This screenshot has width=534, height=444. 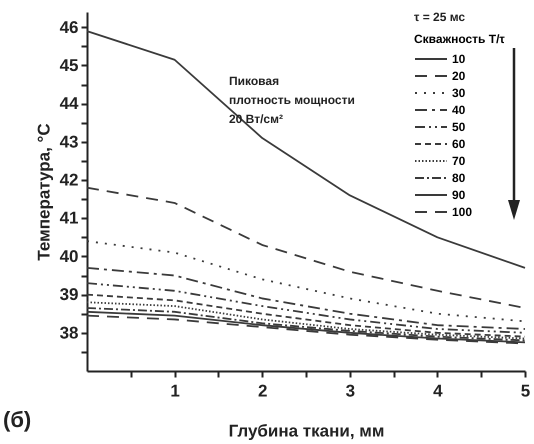 What do you see at coordinates (70, 104) in the screenshot?
I see `y-tick-label: 44` at bounding box center [70, 104].